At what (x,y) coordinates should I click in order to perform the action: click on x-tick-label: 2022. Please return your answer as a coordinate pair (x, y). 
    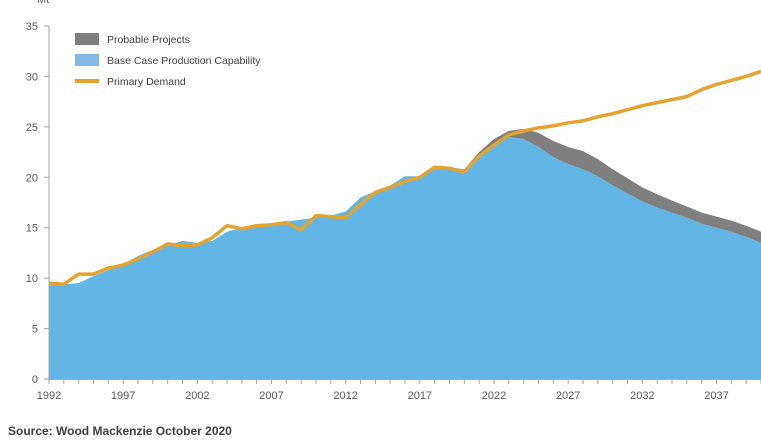
    Looking at the image, I should click on (494, 396).